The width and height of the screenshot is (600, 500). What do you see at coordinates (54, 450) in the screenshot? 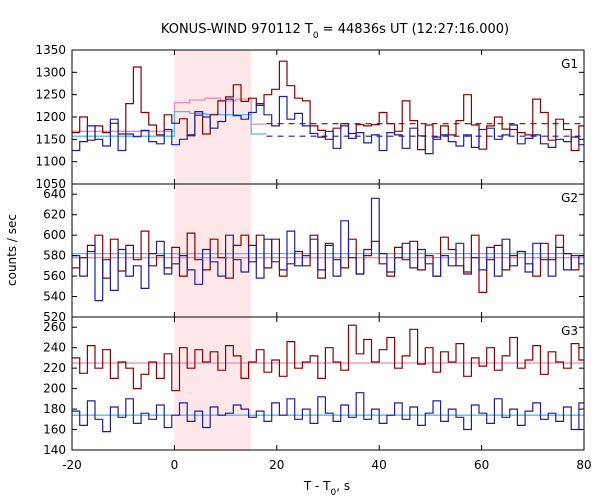
I see `y-tick-label-g3: 140` at bounding box center [54, 450].